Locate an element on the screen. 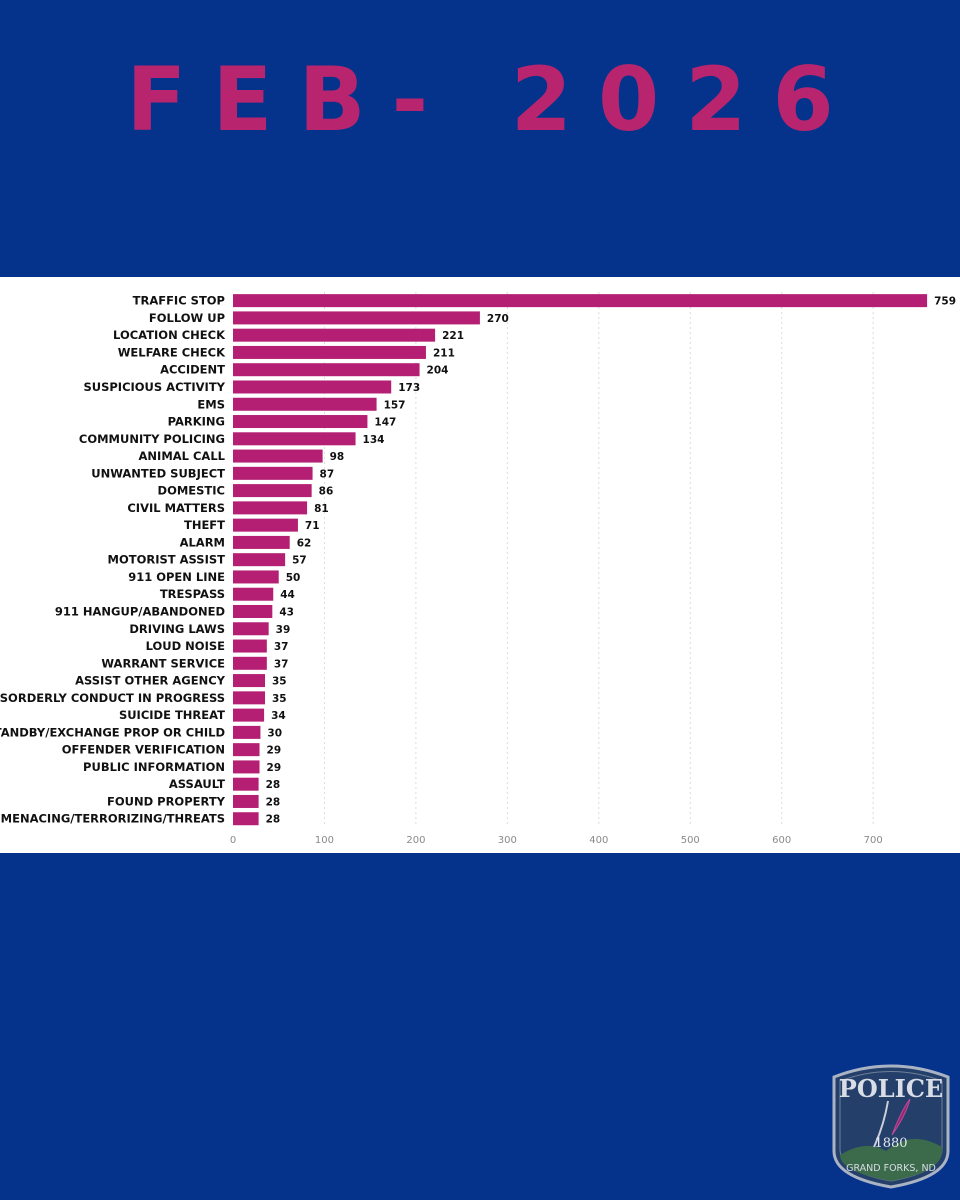 This screenshot has height=1200, width=960. category-label: DISORDERLY CONDUCT IN PROGRESS is located at coordinates (112, 698).